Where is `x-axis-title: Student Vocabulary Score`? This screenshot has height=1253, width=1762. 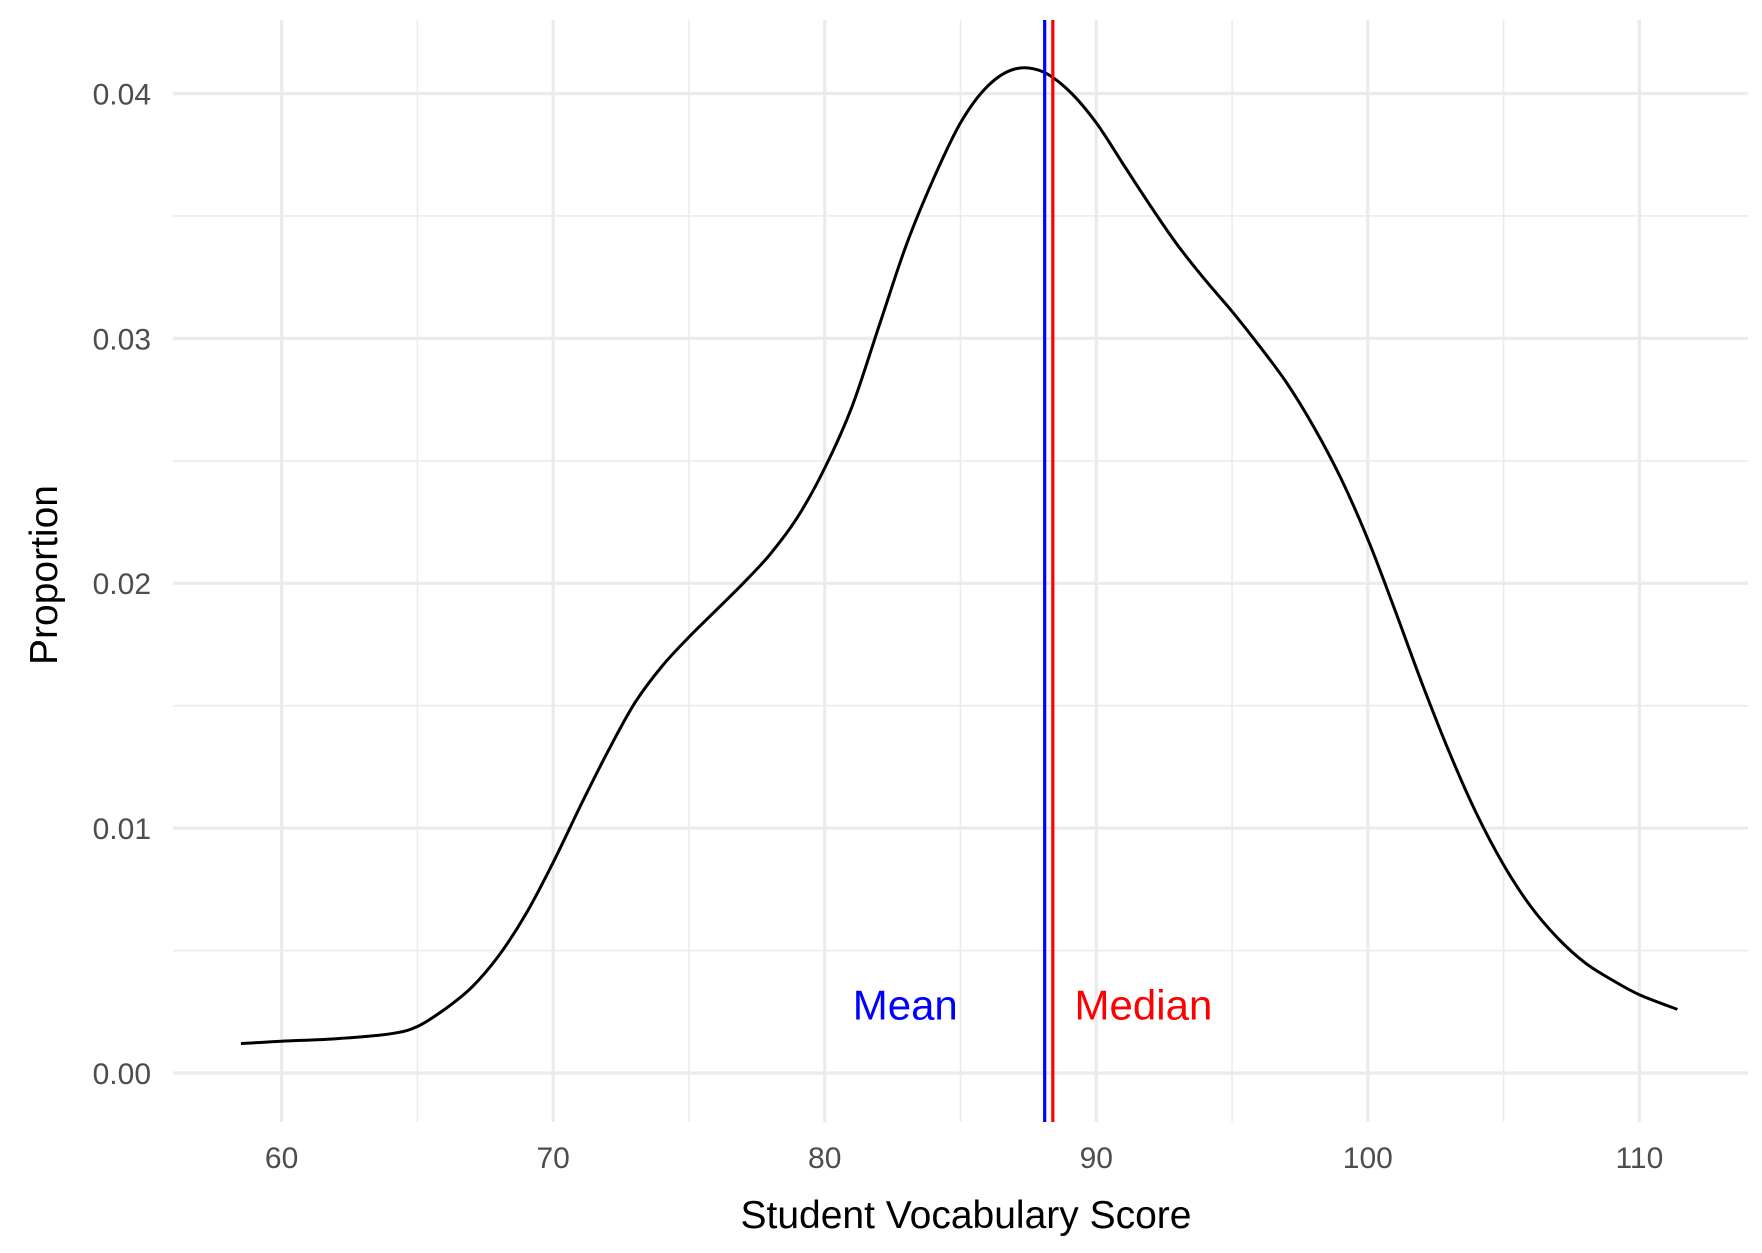 x-axis-title: Student Vocabulary Score is located at coordinates (966, 1215).